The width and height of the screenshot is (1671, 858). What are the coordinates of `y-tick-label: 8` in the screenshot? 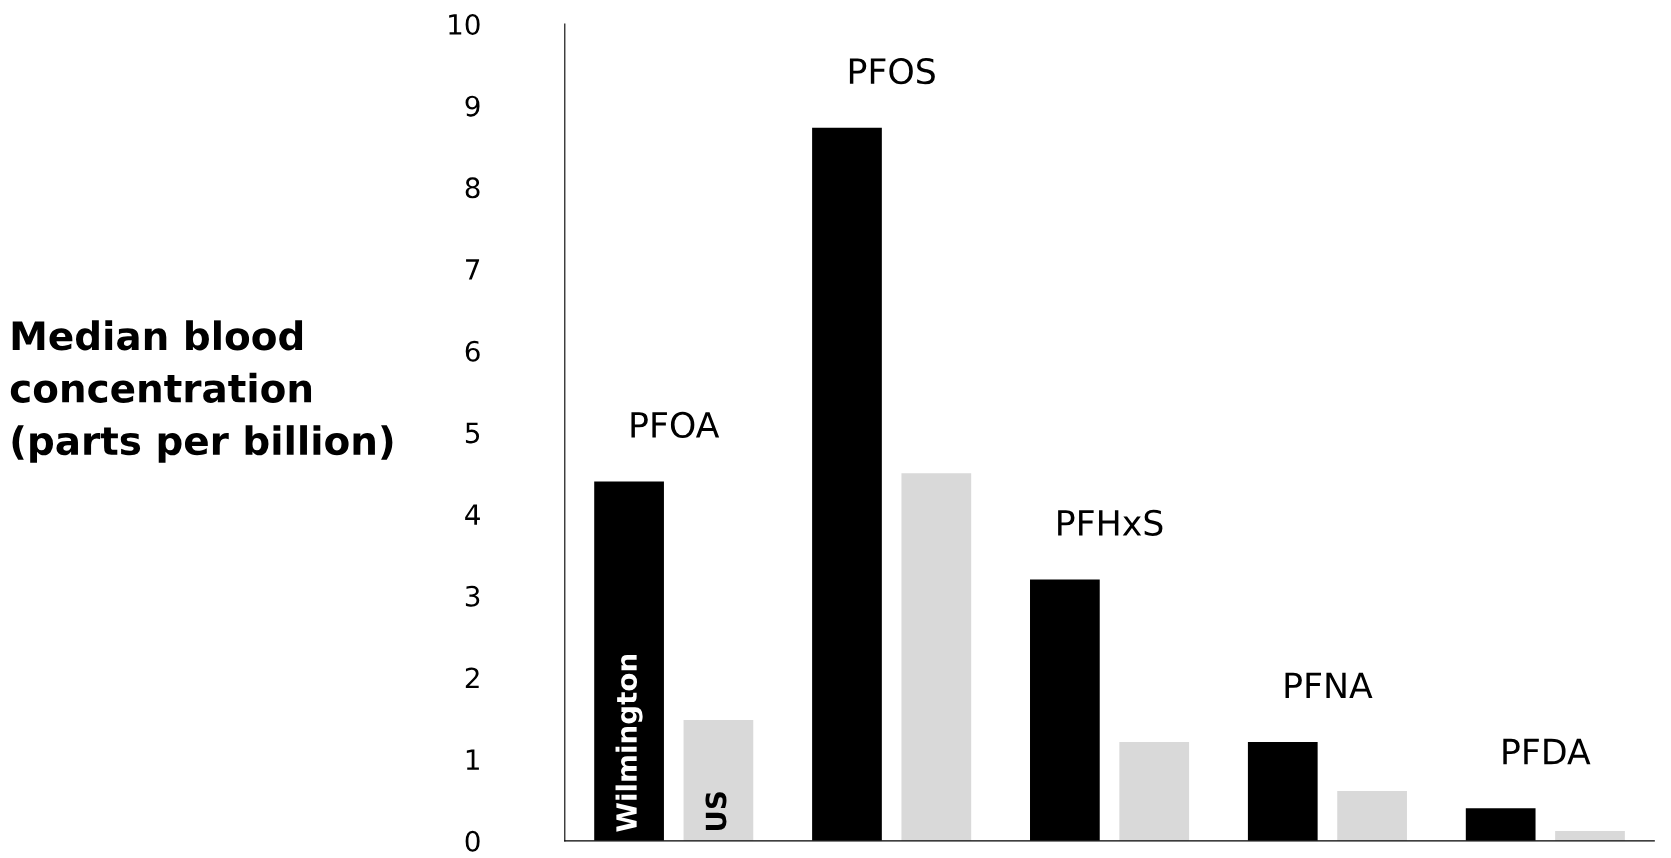 It's located at (472, 188).